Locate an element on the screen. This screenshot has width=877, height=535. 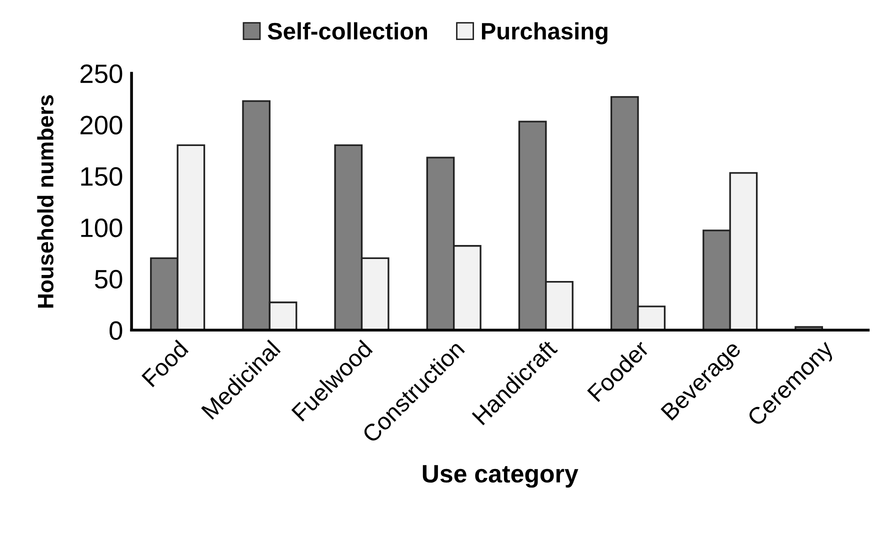
y-tick-label: 100 is located at coordinates (101, 228).